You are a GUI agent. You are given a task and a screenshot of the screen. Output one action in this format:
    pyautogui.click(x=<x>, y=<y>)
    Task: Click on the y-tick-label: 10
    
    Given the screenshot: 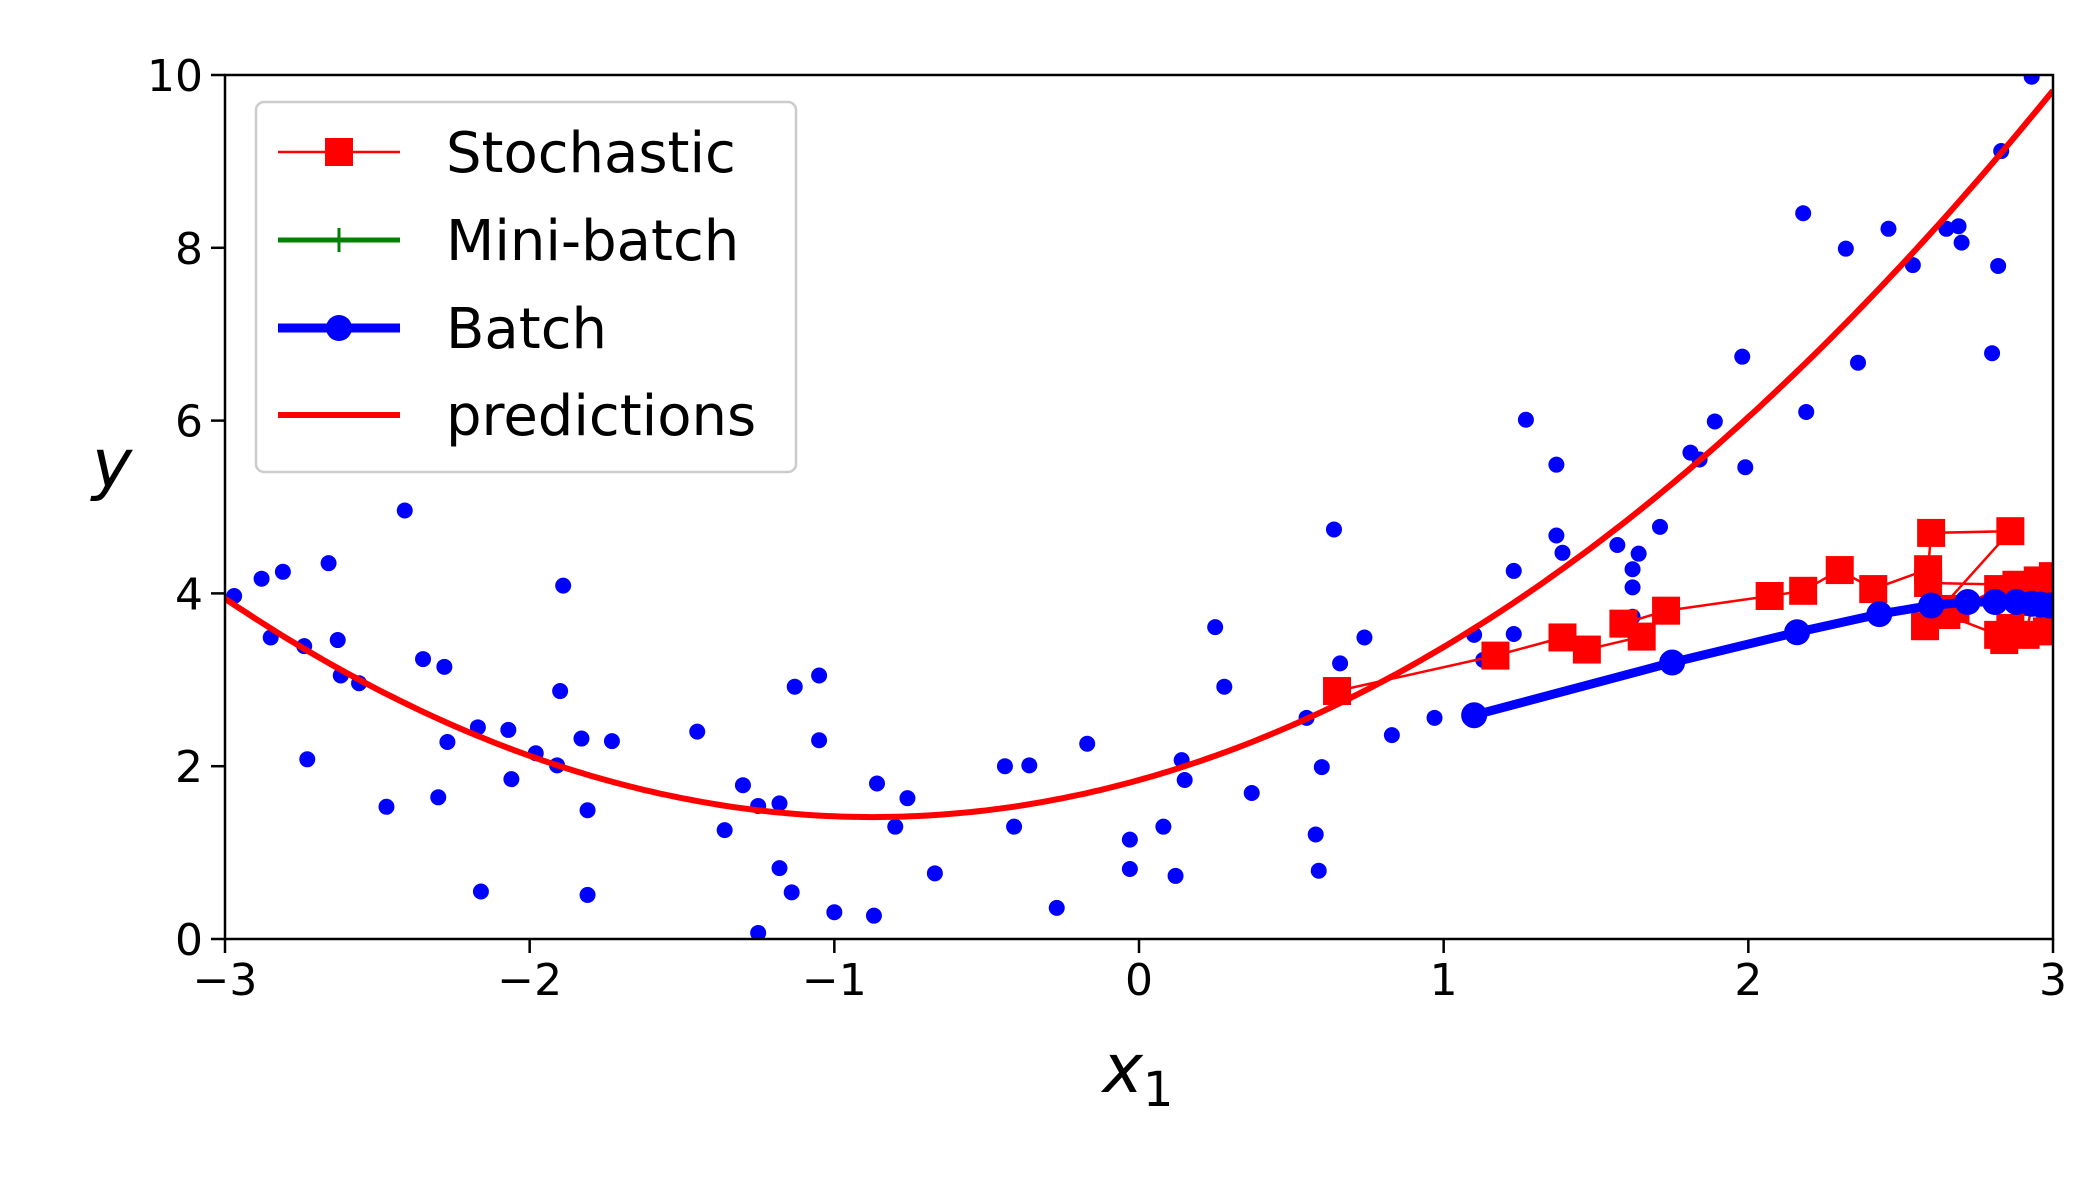 What is the action you would take?
    pyautogui.click(x=175, y=76)
    